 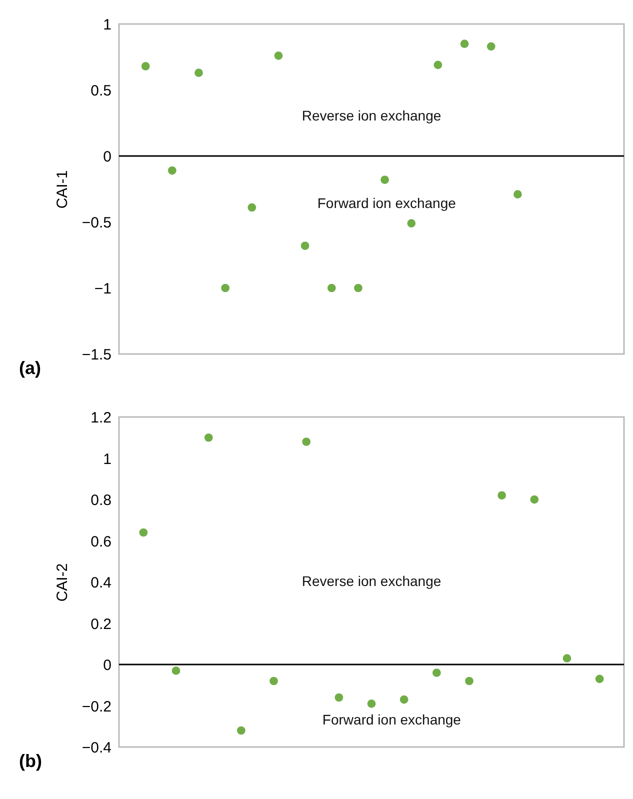 I want to click on y-axis-title: CAI-1, so click(x=62, y=189).